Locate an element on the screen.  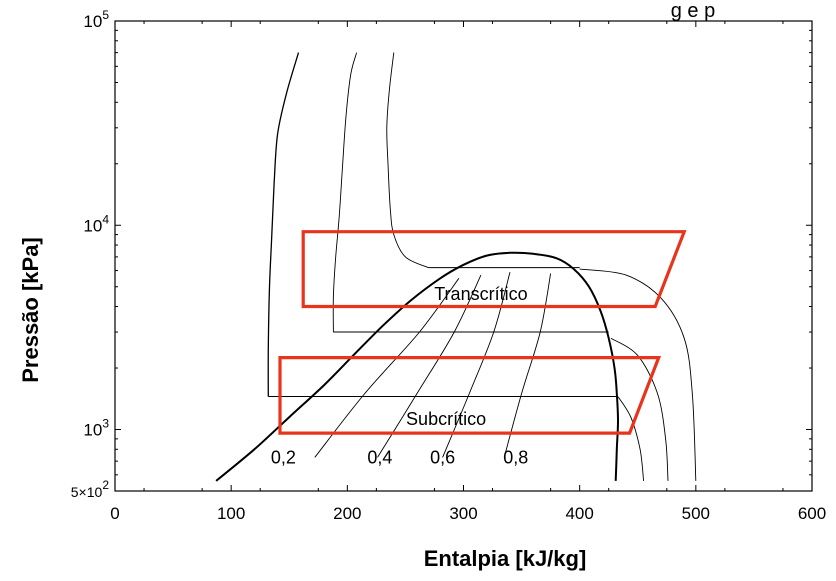
y-tick-label: 5×10² is located at coordinates (90, 489).